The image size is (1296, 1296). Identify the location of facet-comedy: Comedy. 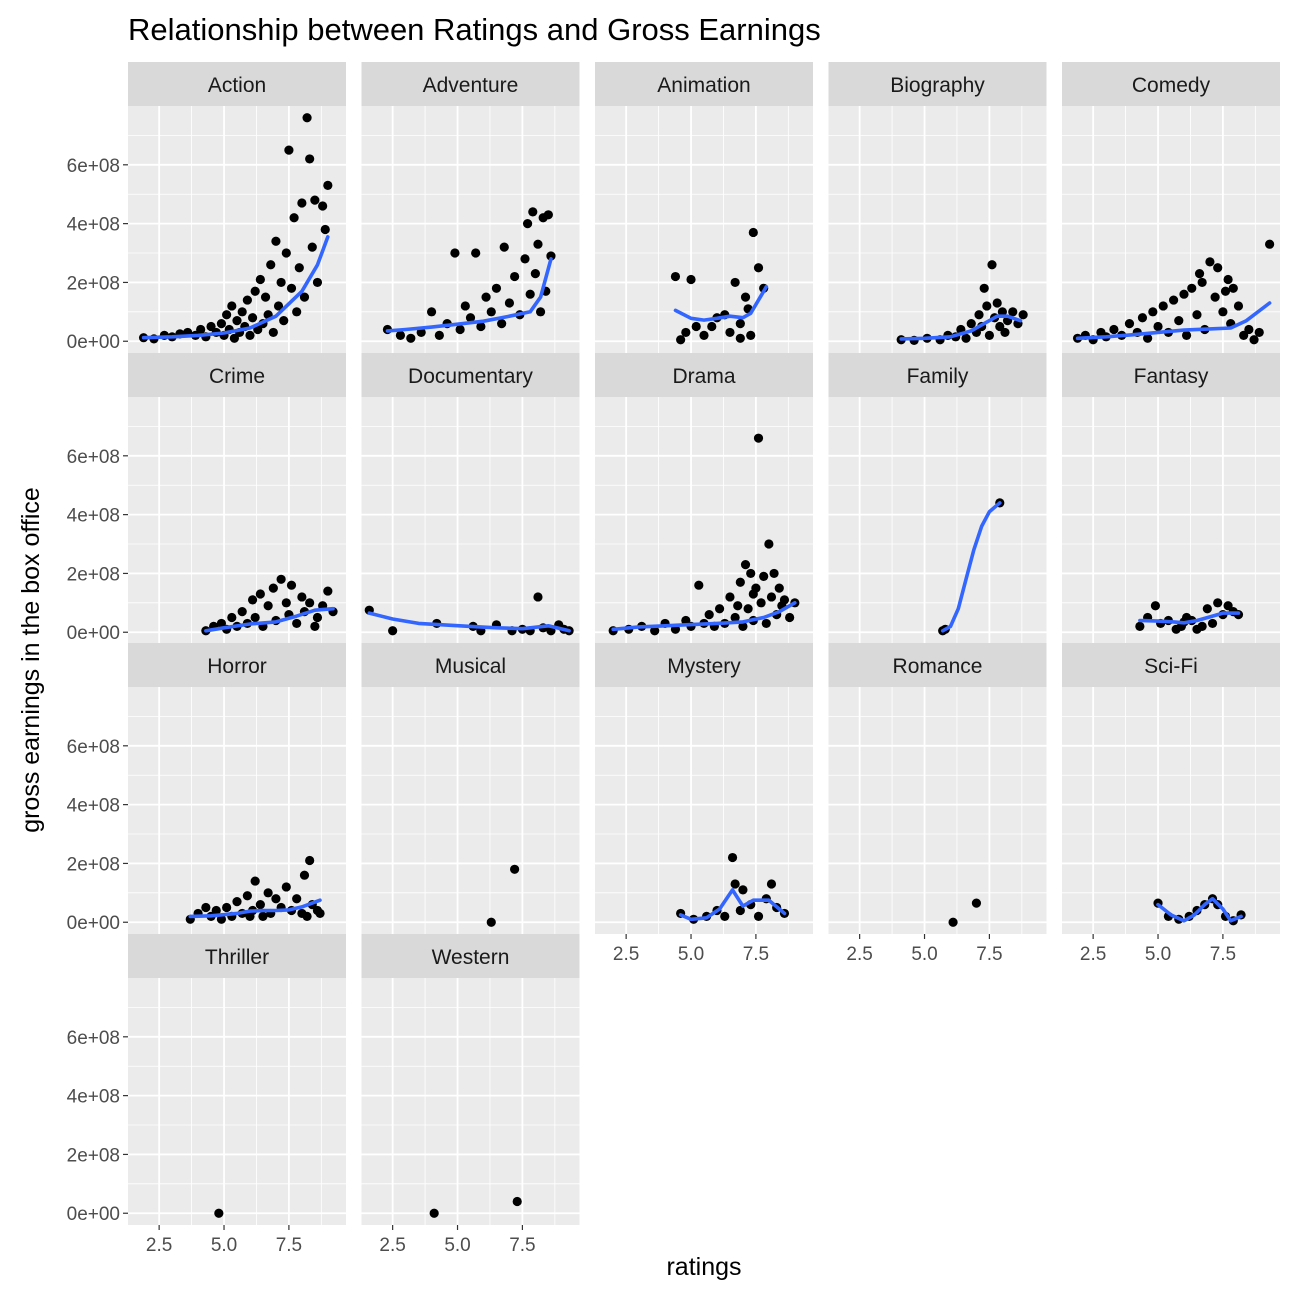
(1171, 207).